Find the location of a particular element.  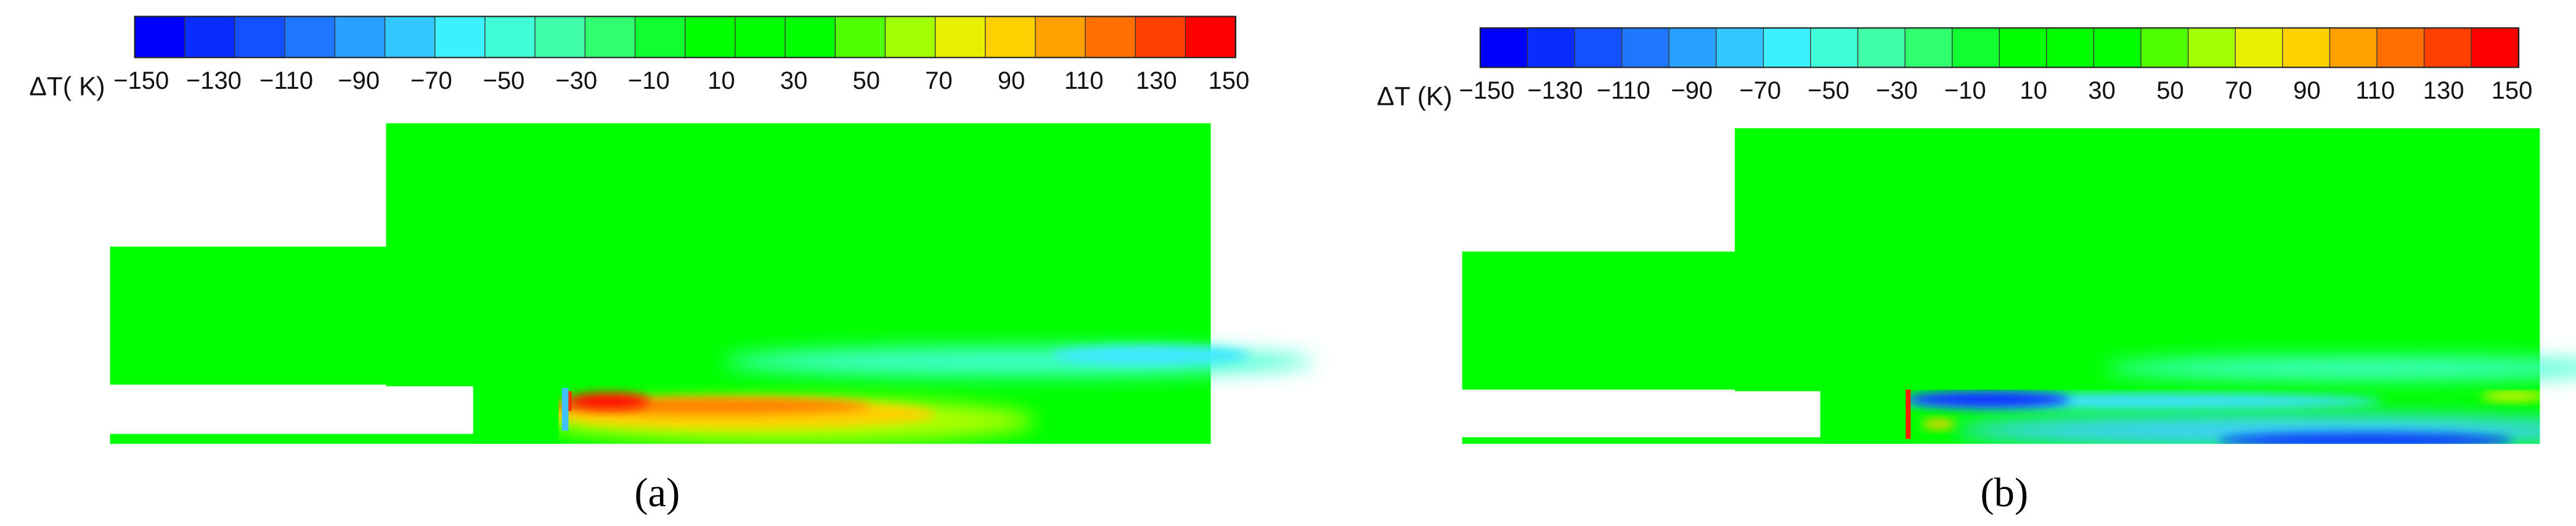

panel-label: (a) is located at coordinates (657, 493).